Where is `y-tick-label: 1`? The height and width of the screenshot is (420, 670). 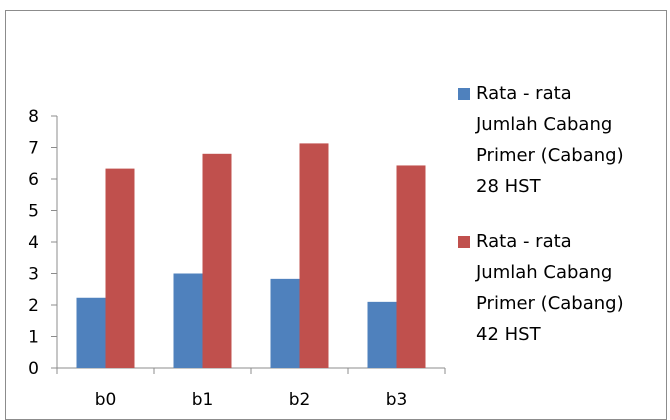
y-tick-label: 1 is located at coordinates (33, 338).